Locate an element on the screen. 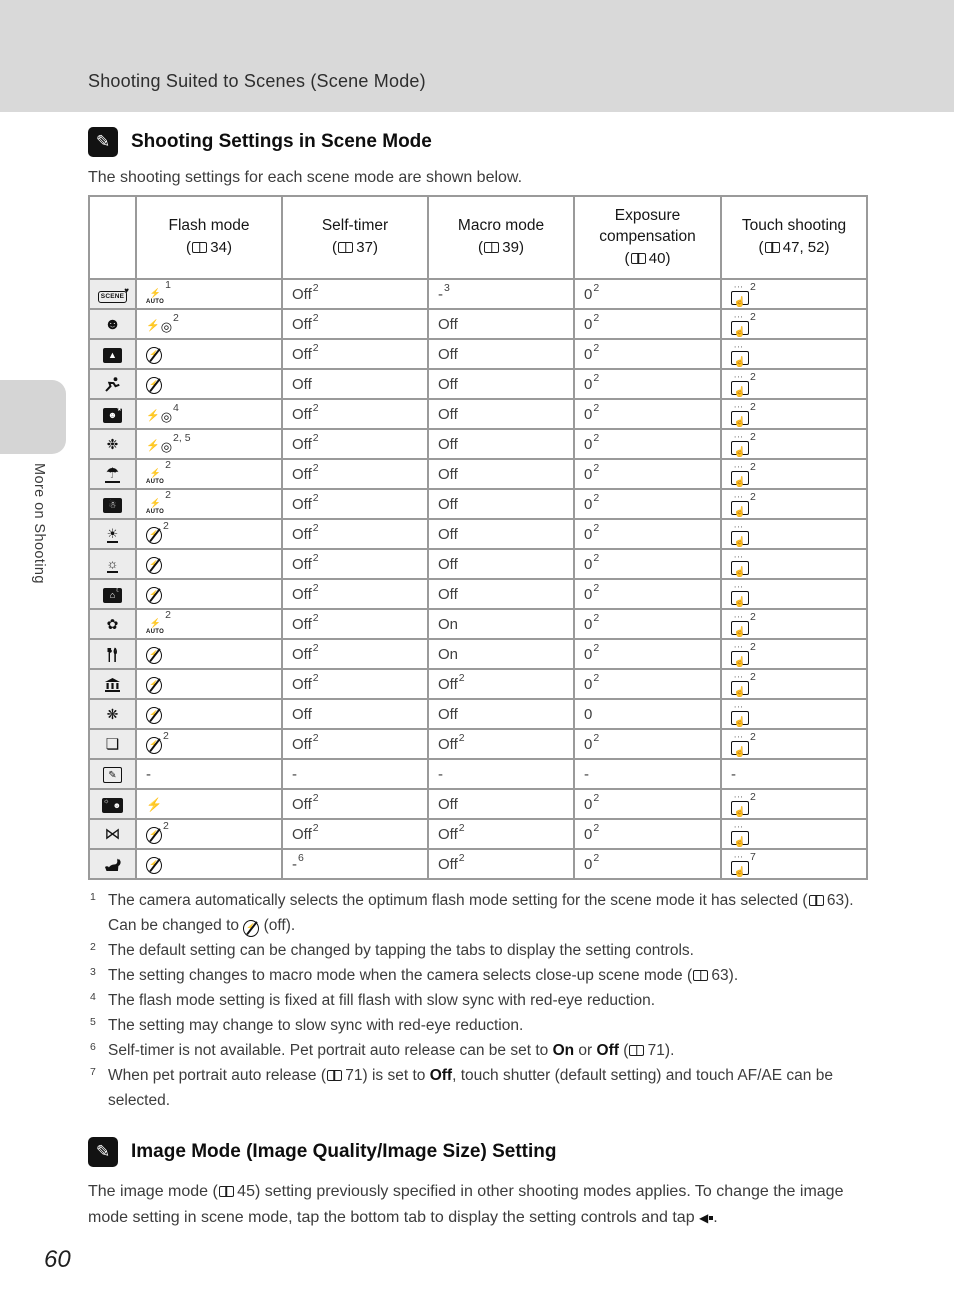  panorama-assist-exposure: 02 is located at coordinates (647, 834).